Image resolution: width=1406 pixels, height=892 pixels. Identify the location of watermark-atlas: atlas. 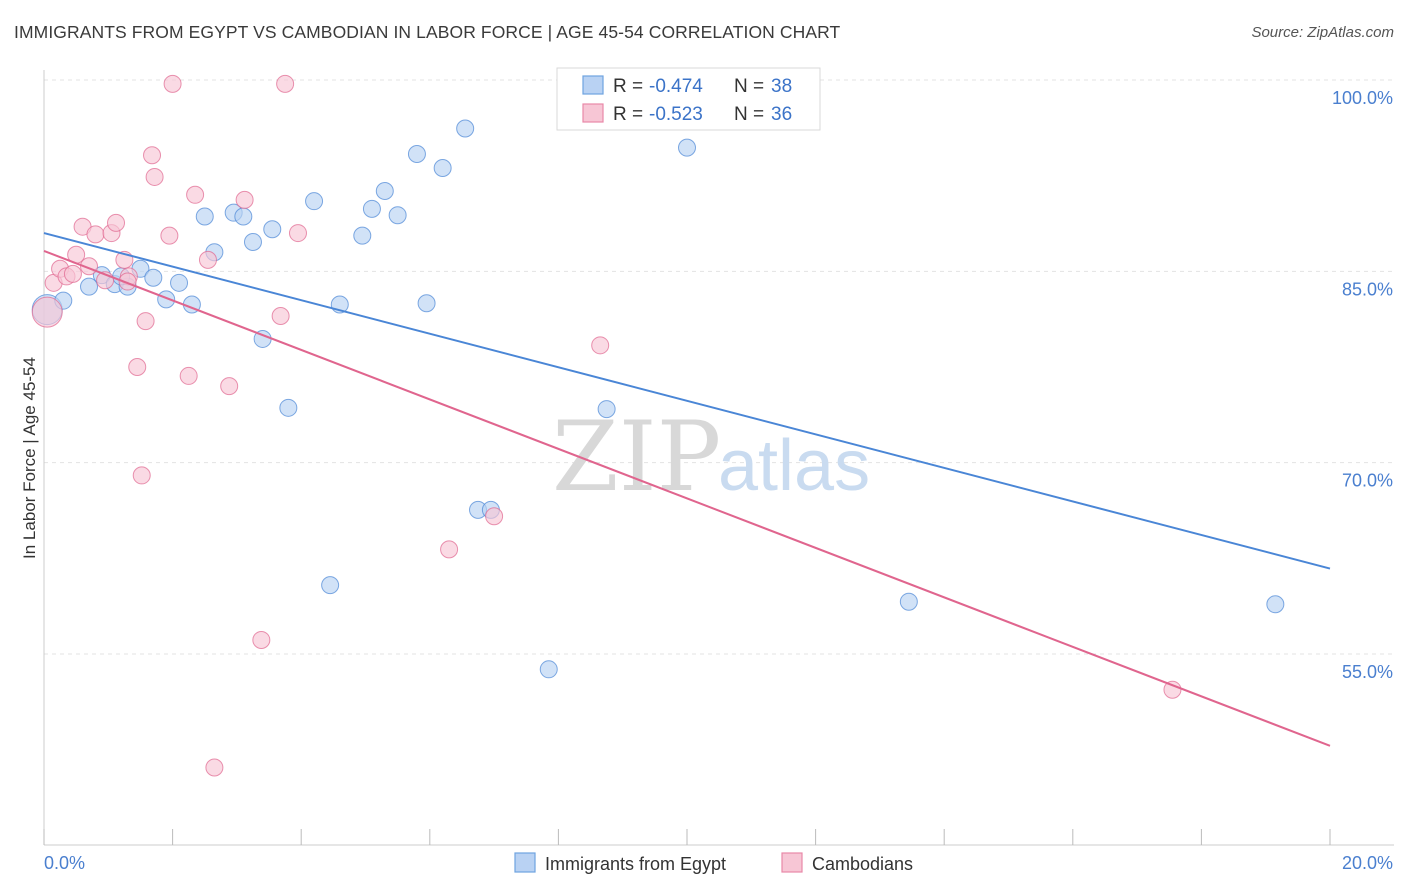
(794, 466).